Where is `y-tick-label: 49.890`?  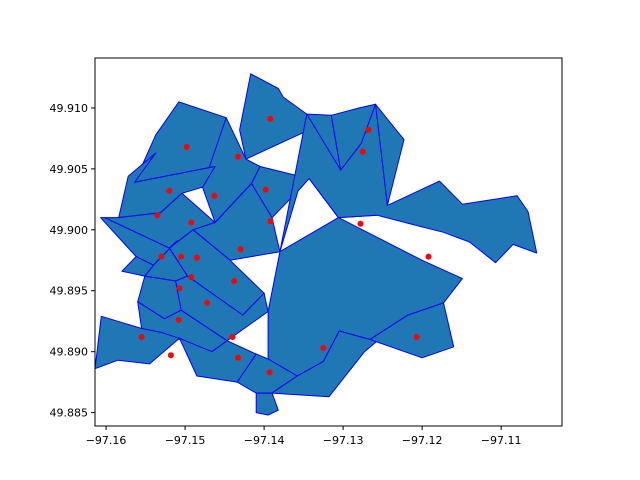 y-tick-label: 49.890 is located at coordinates (69, 352).